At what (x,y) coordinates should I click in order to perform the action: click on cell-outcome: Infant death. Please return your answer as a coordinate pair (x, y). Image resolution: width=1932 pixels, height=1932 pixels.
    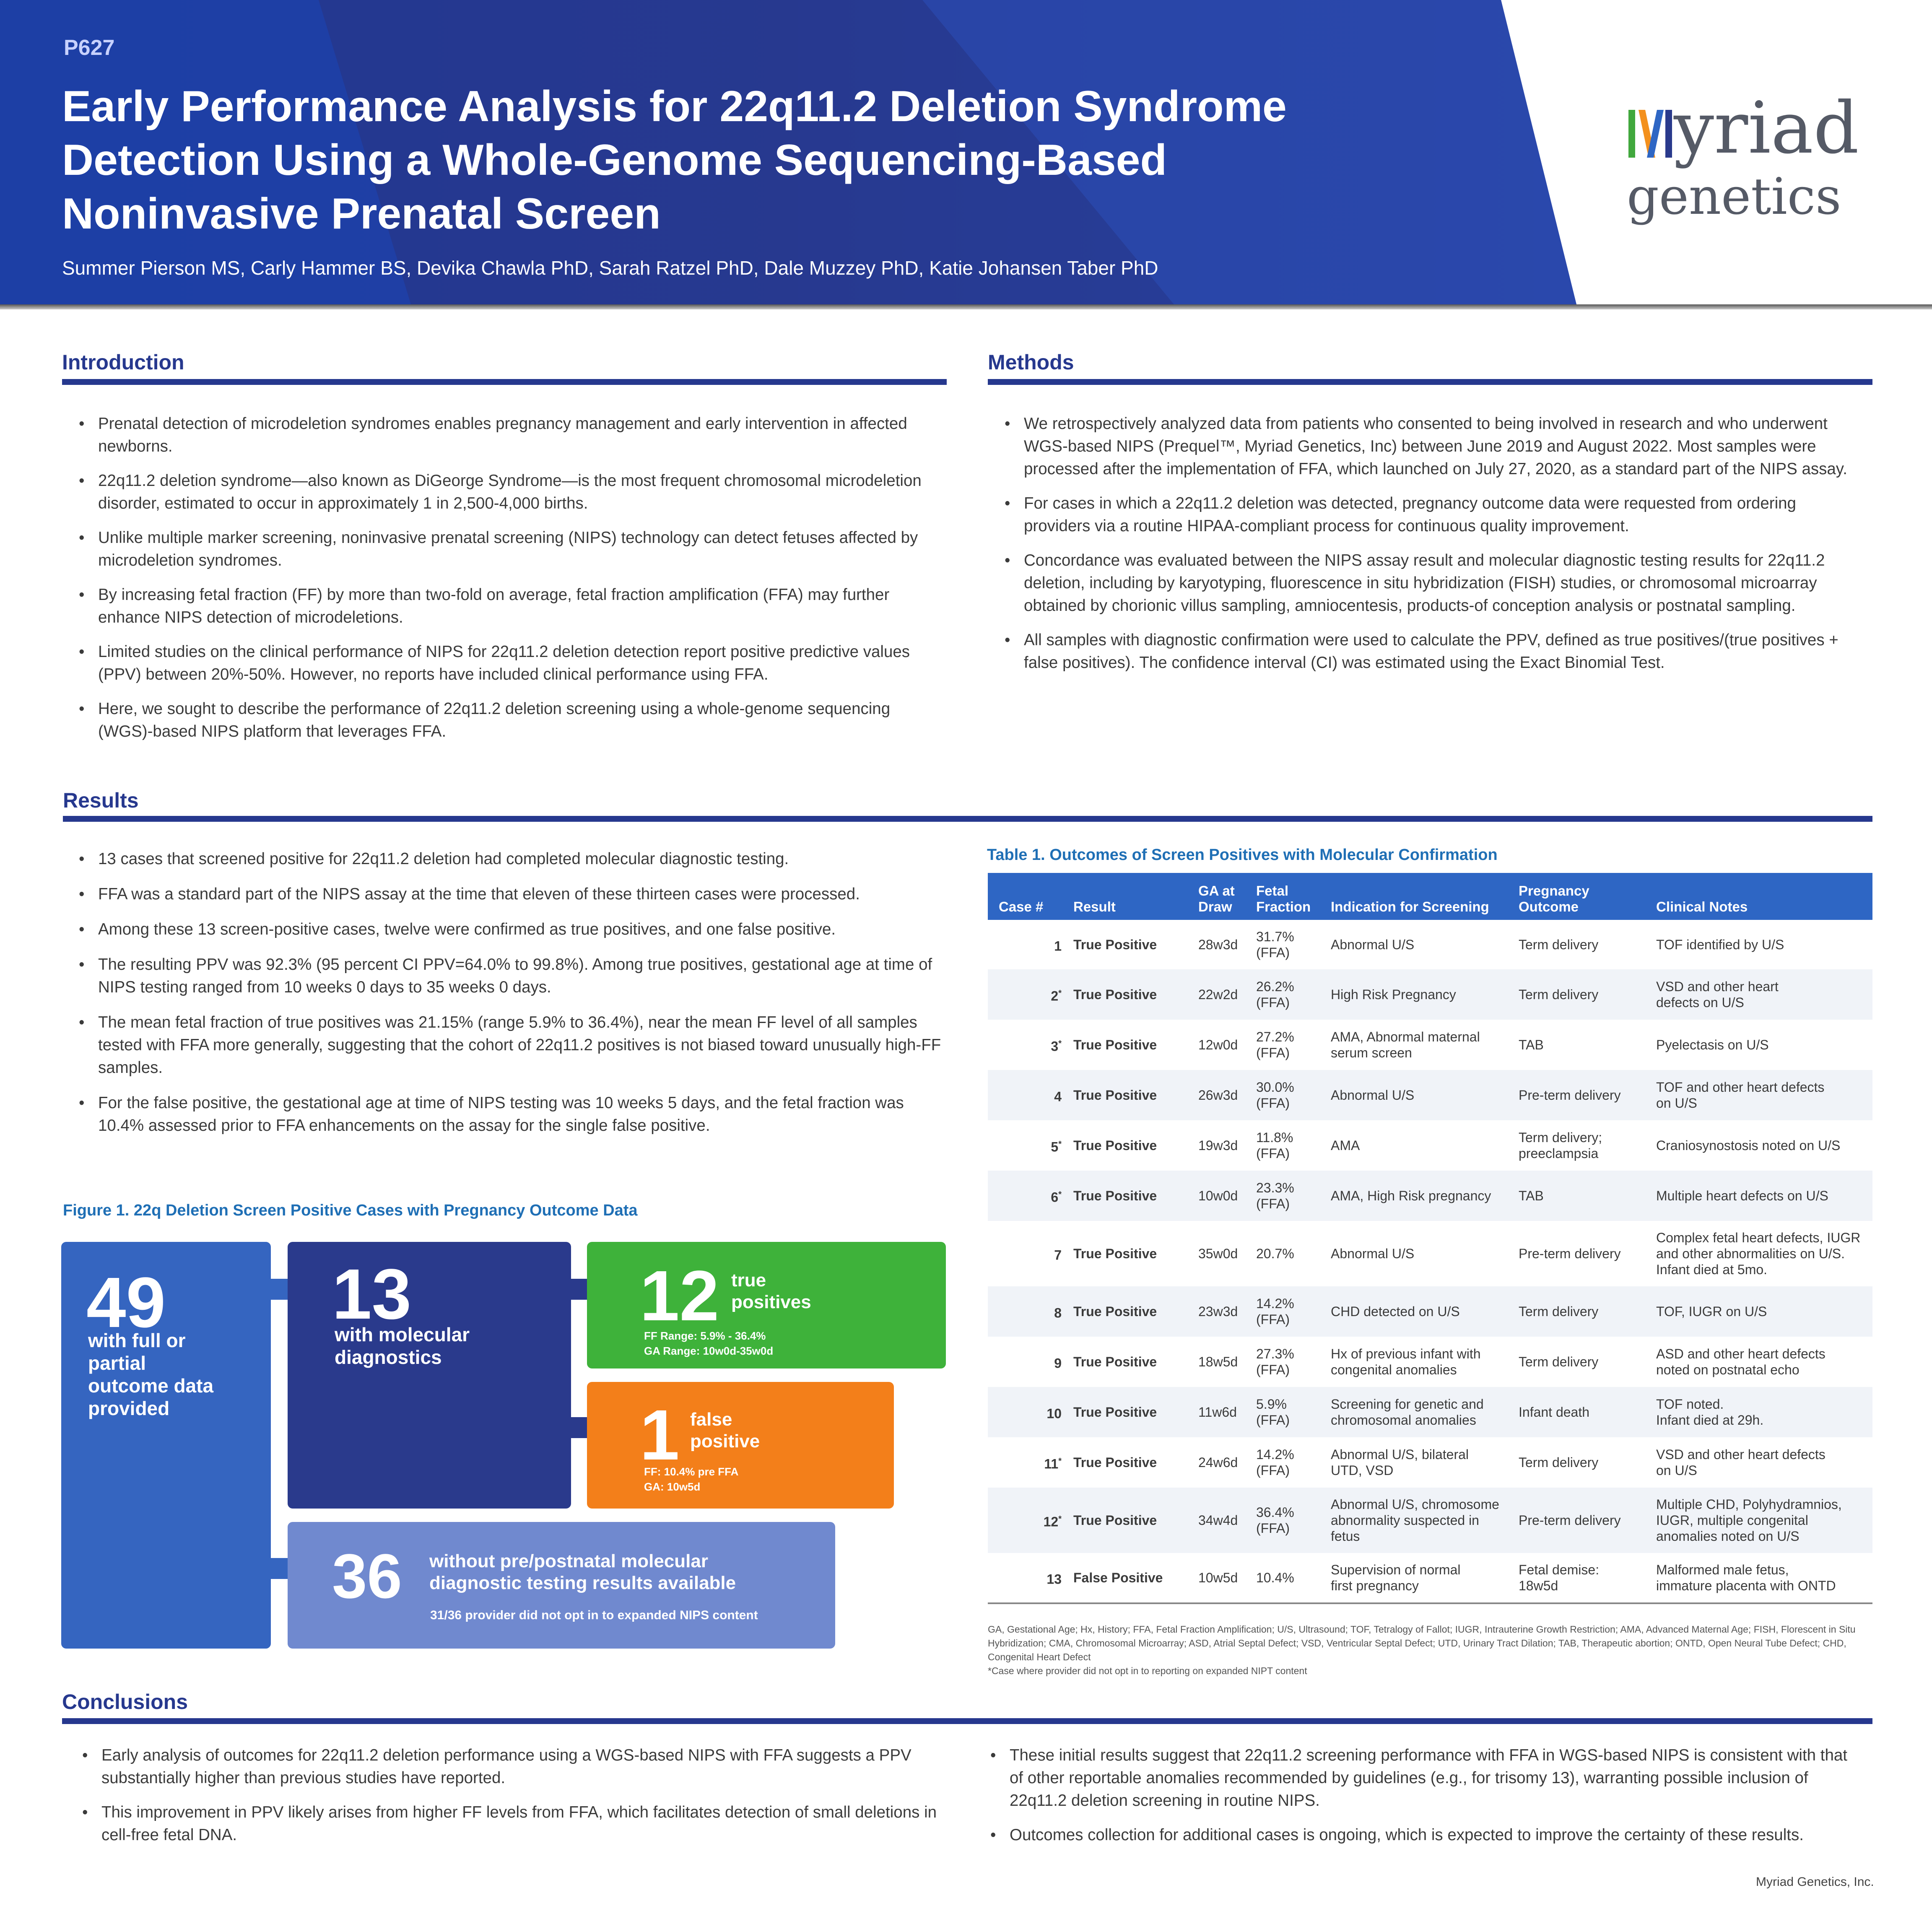
    Looking at the image, I should click on (1581, 1412).